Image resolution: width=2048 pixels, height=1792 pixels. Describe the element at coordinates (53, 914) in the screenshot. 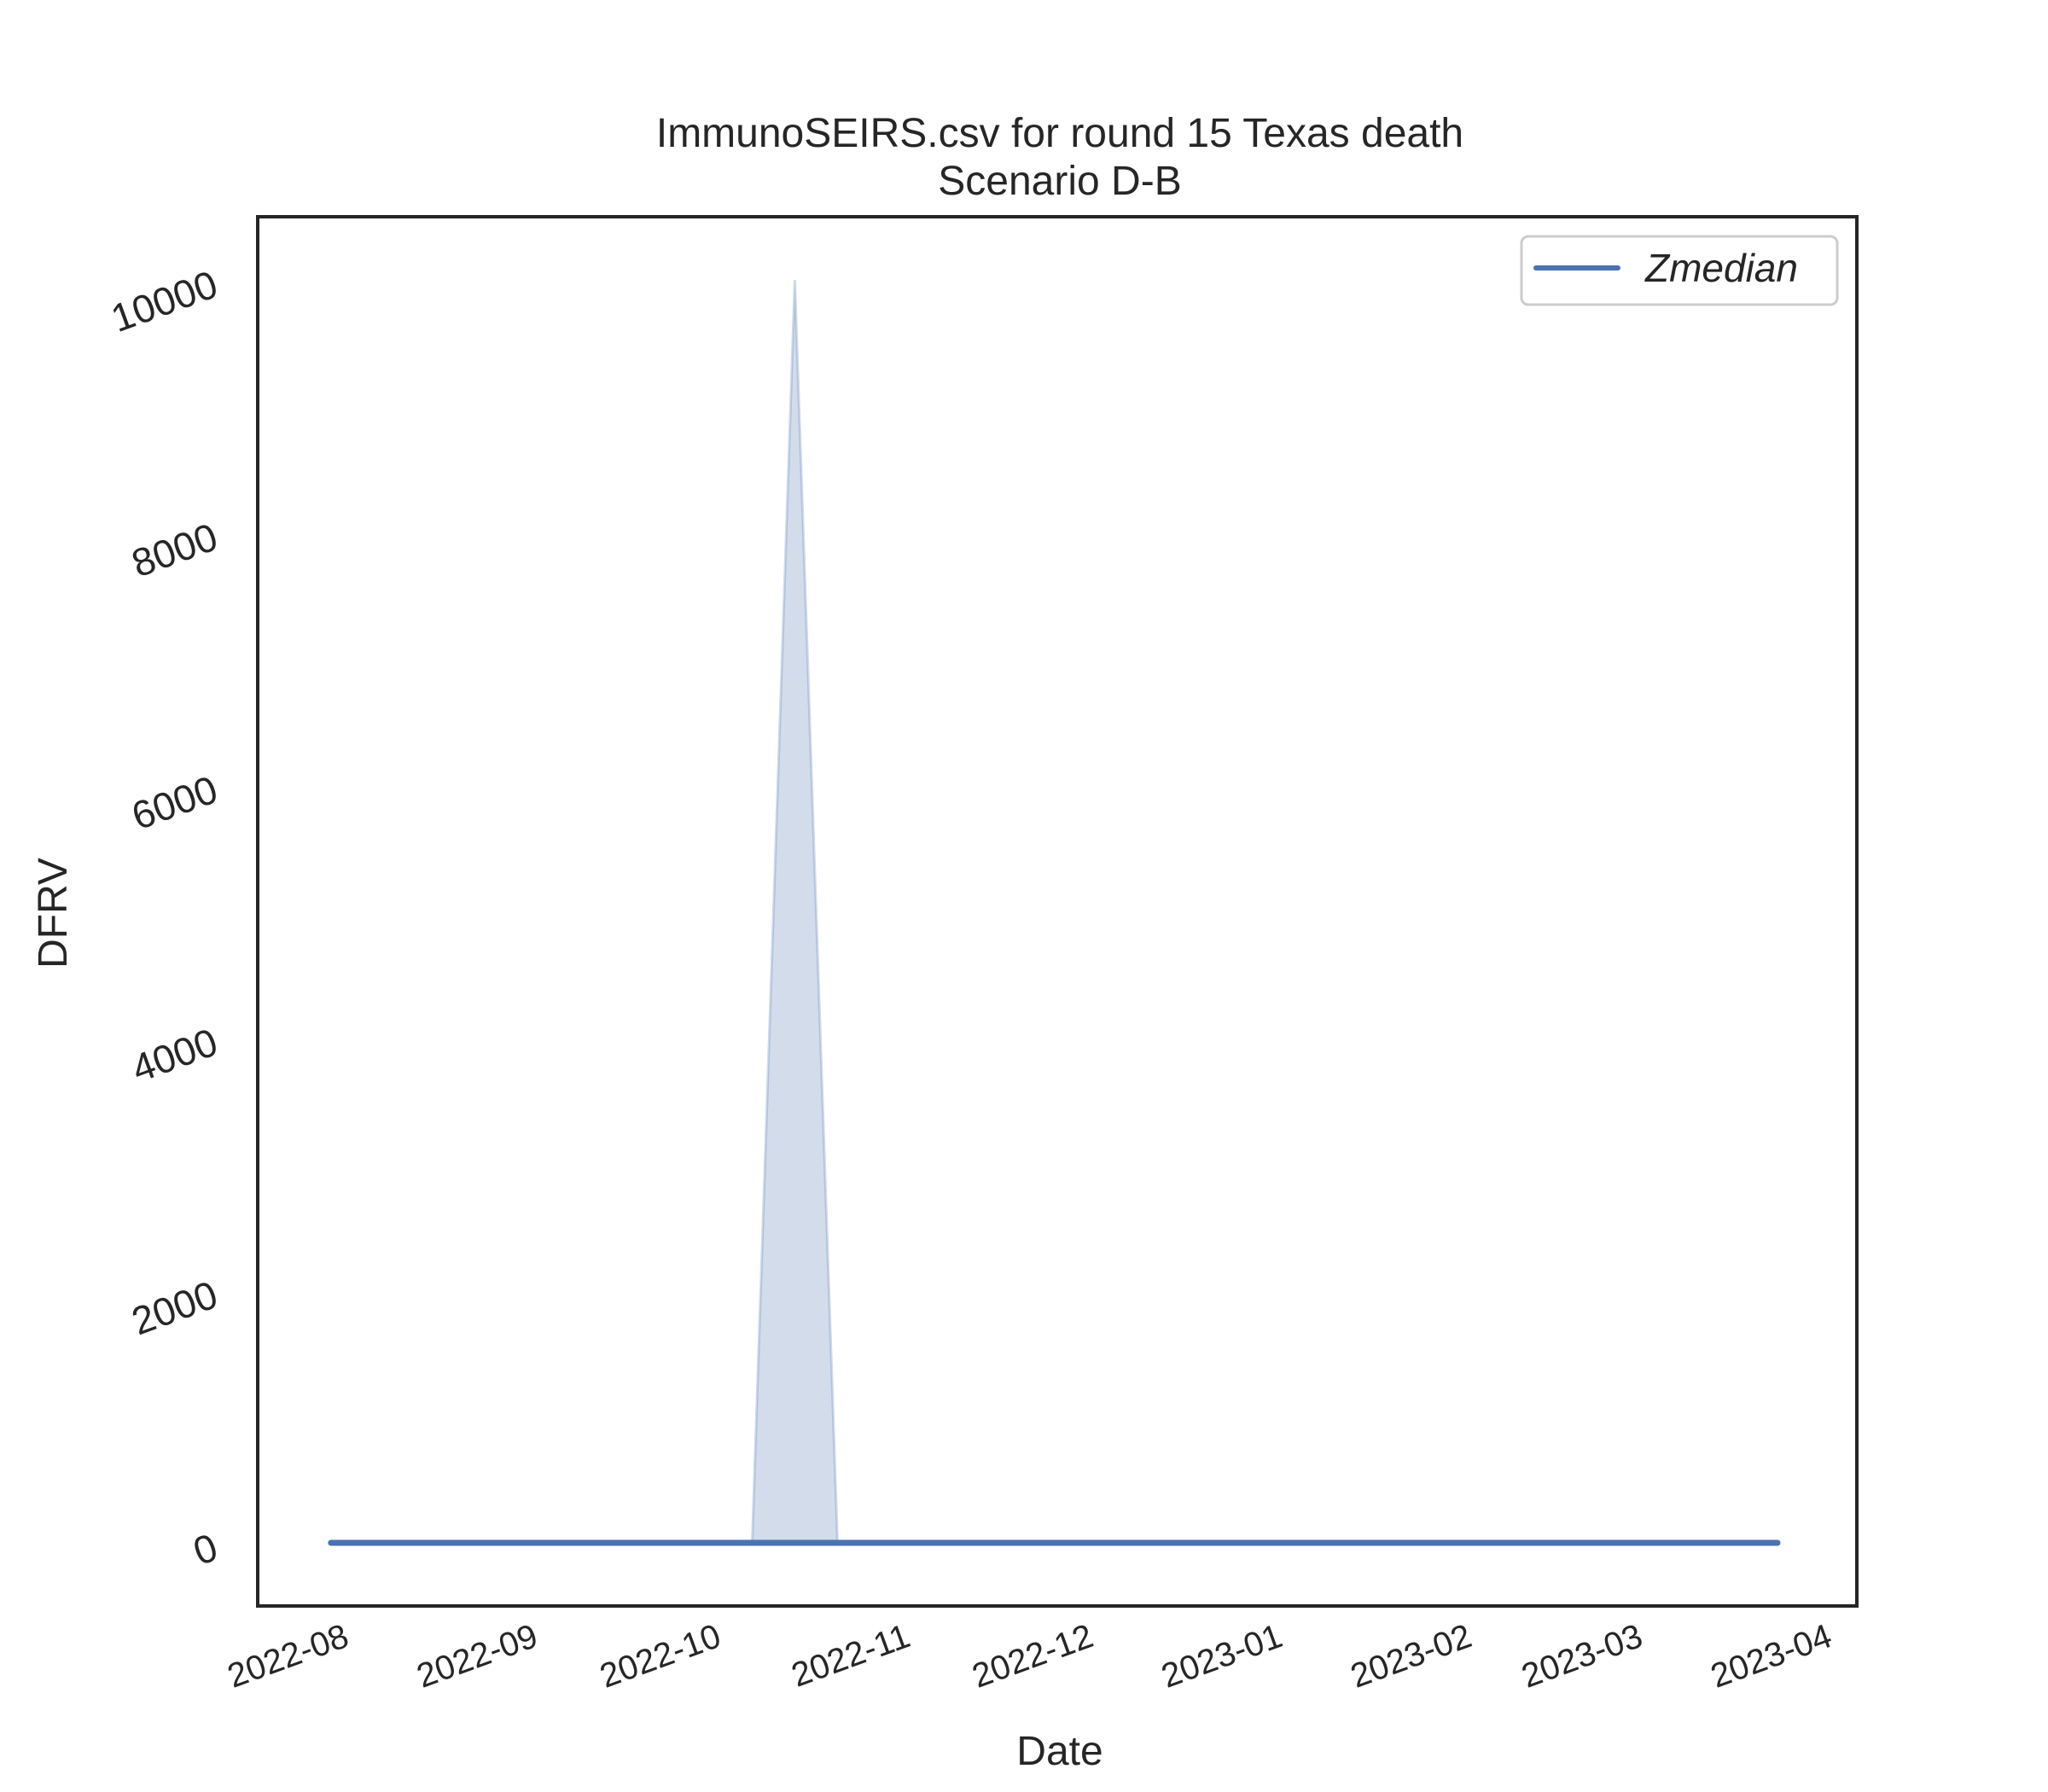

I see `y-axis-label: DFRV` at that location.